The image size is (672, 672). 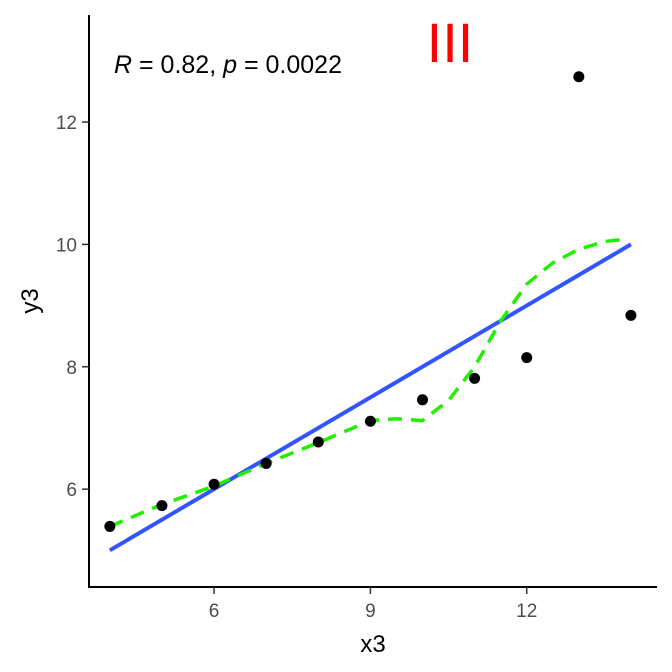 I want to click on y-tick-label: 12, so click(x=66, y=123).